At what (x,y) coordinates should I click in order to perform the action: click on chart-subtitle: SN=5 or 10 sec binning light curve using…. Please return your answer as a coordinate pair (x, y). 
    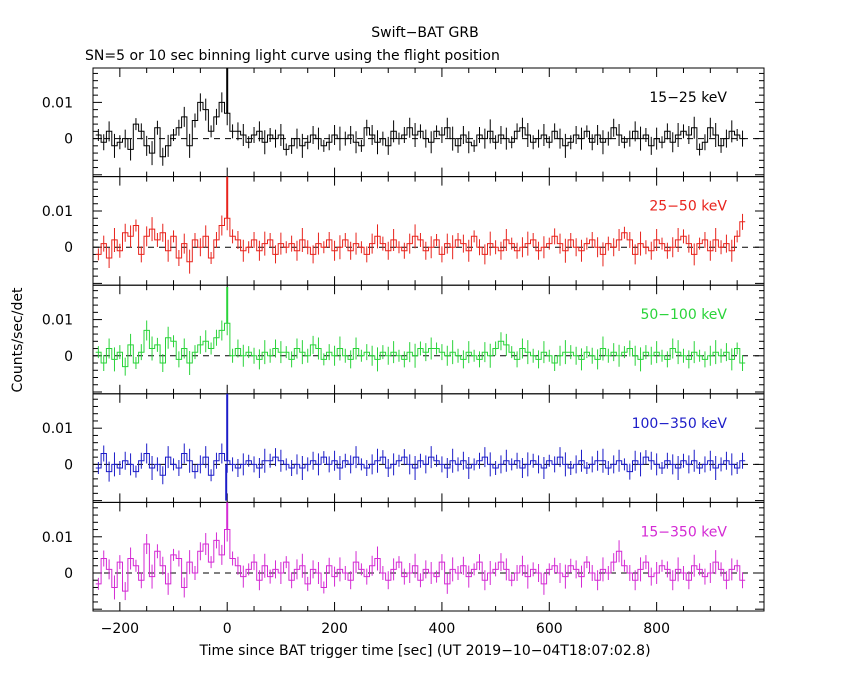
    Looking at the image, I should click on (292, 56).